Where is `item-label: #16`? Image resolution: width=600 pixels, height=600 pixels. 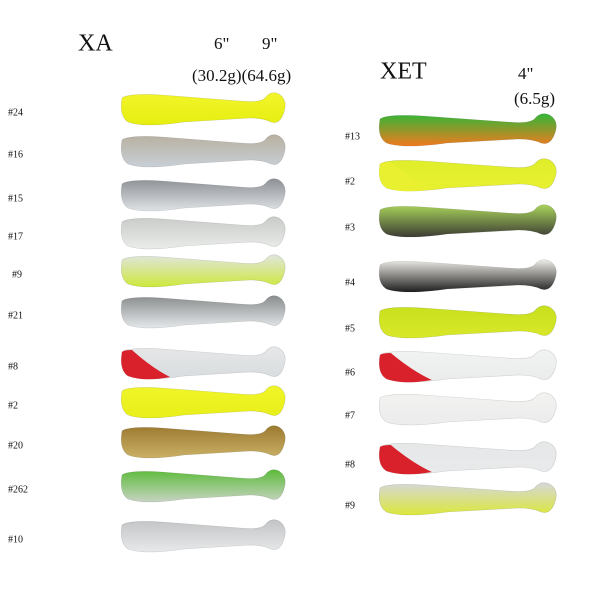 item-label: #16 is located at coordinates (15, 154).